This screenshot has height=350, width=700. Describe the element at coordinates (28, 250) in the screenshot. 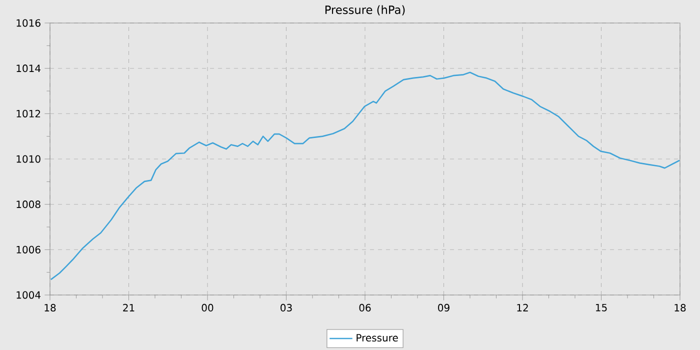

I see `y-tick-label: 1006` at that location.